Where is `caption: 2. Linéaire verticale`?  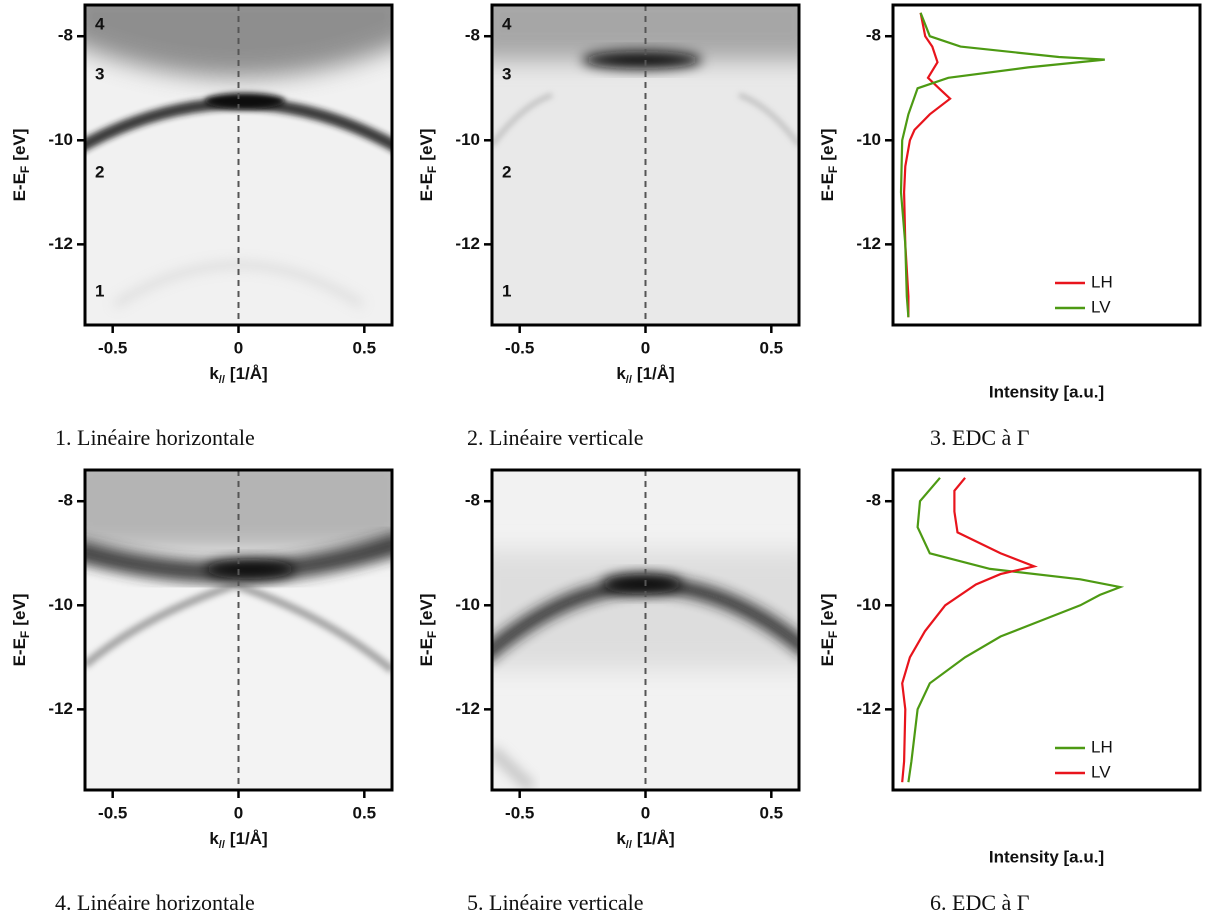 caption: 2. Linéaire verticale is located at coordinates (555, 437).